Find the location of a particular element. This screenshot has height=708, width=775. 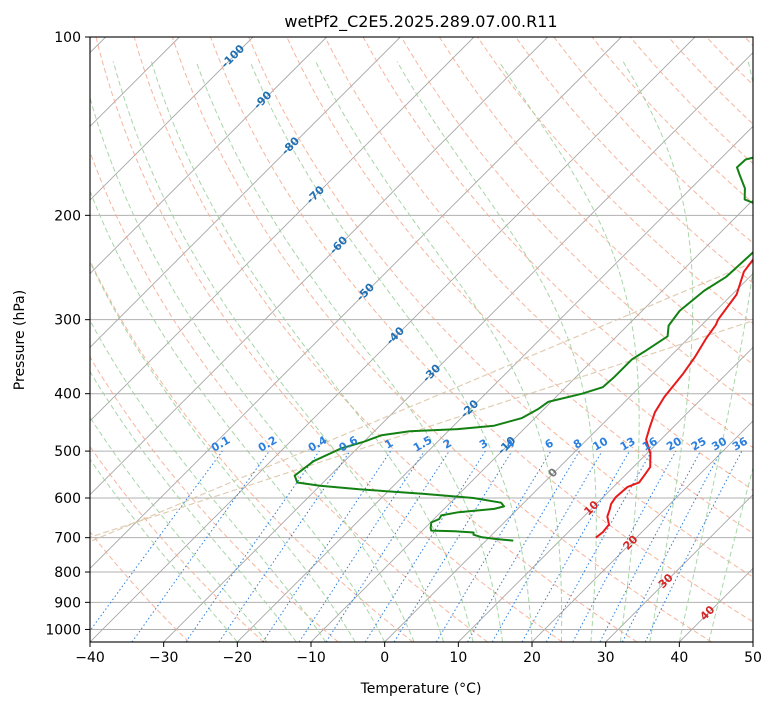

x-tick-label: 10 is located at coordinates (458, 658).